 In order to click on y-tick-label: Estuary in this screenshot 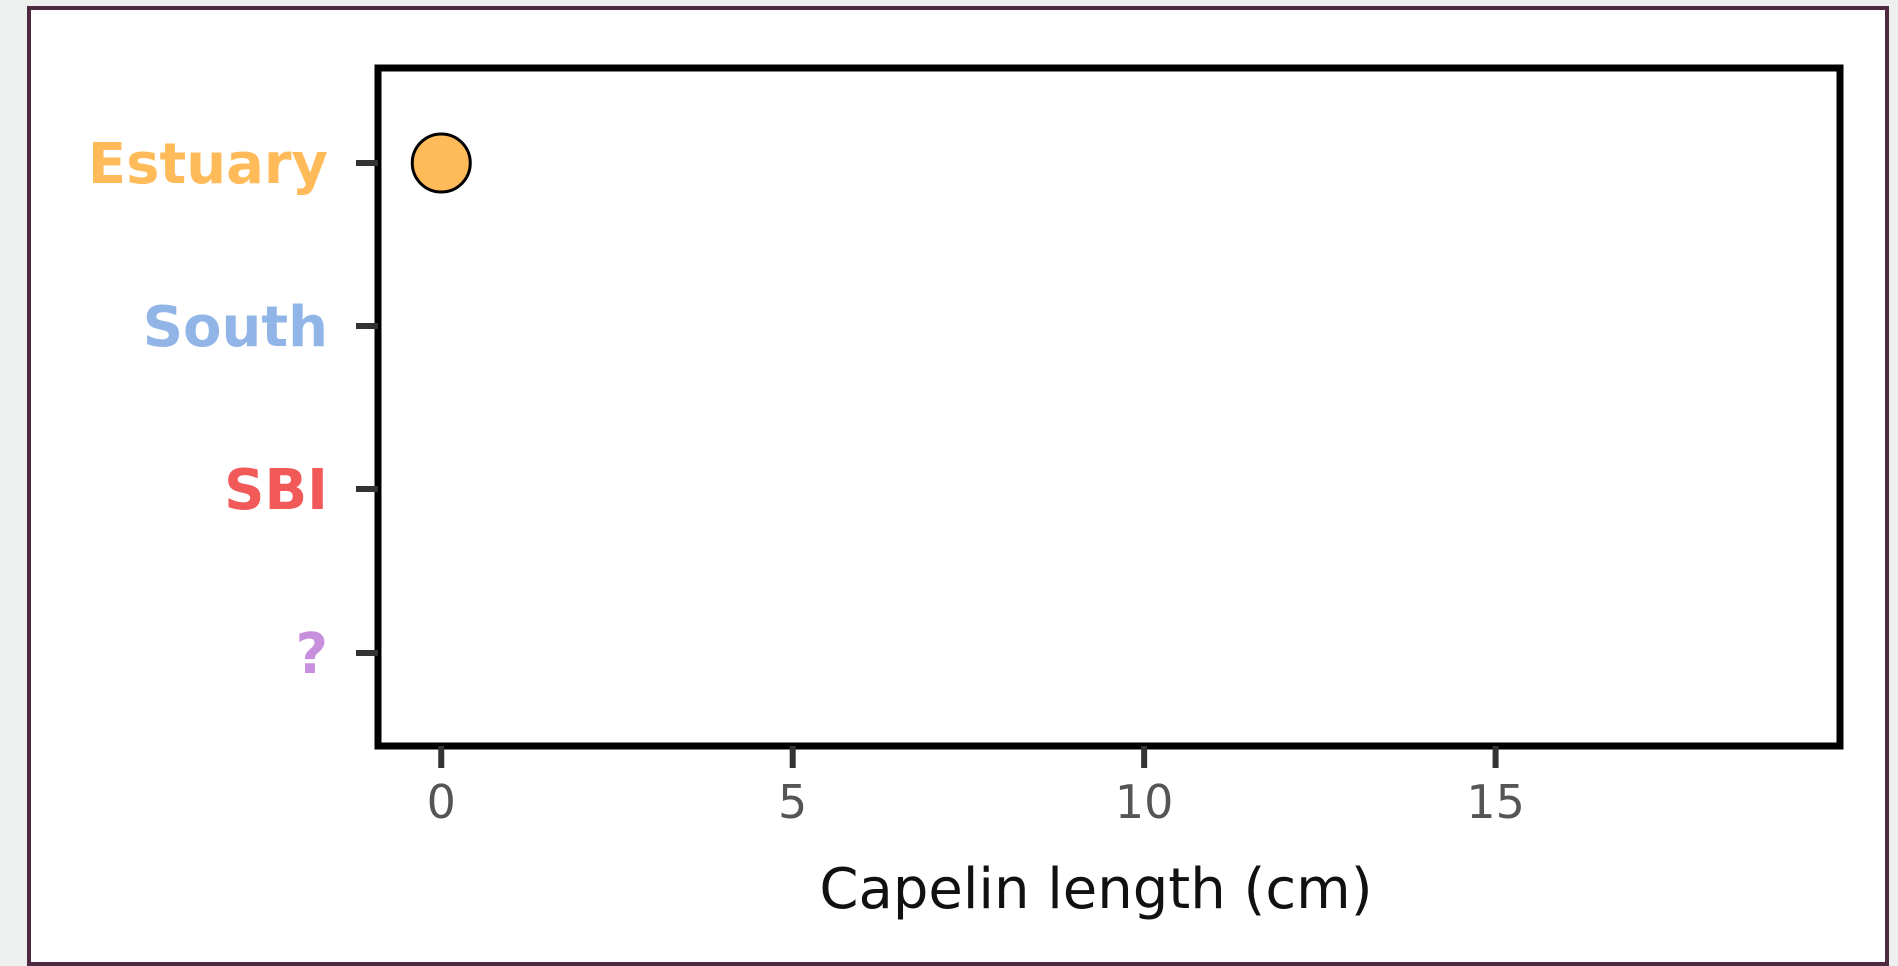, I will do `click(208, 164)`.